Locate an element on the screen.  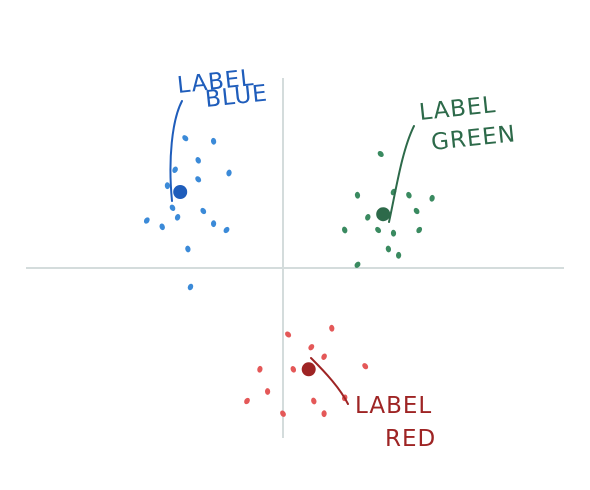
green-leader-line is located at coordinates (401, 174).